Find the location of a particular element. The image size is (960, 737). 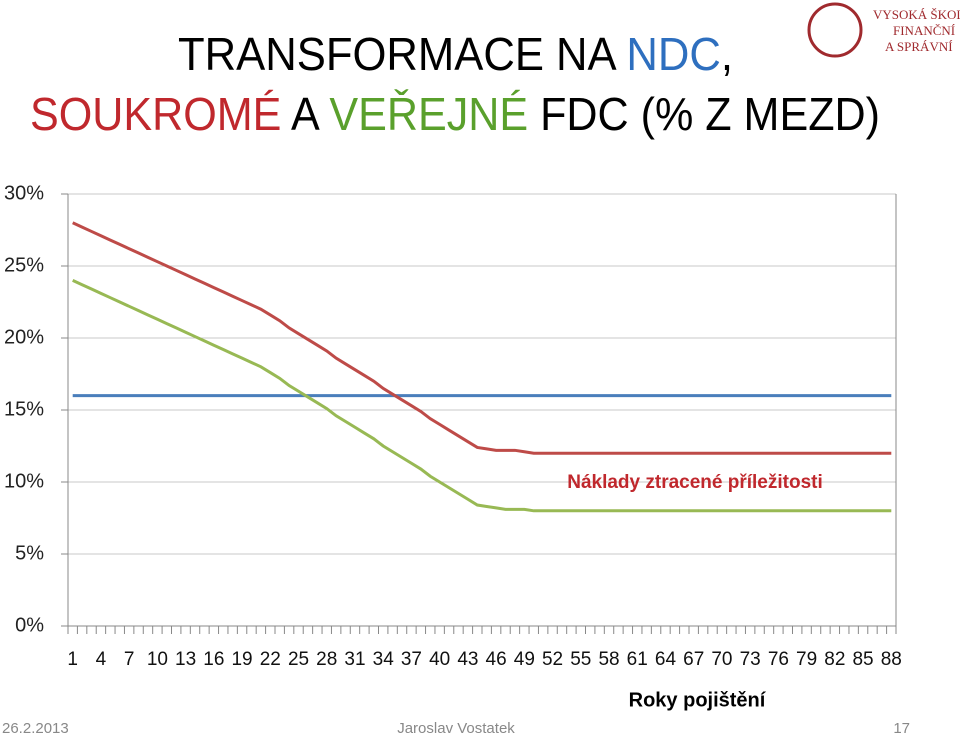

x-tick-label: 85 is located at coordinates (862, 659).